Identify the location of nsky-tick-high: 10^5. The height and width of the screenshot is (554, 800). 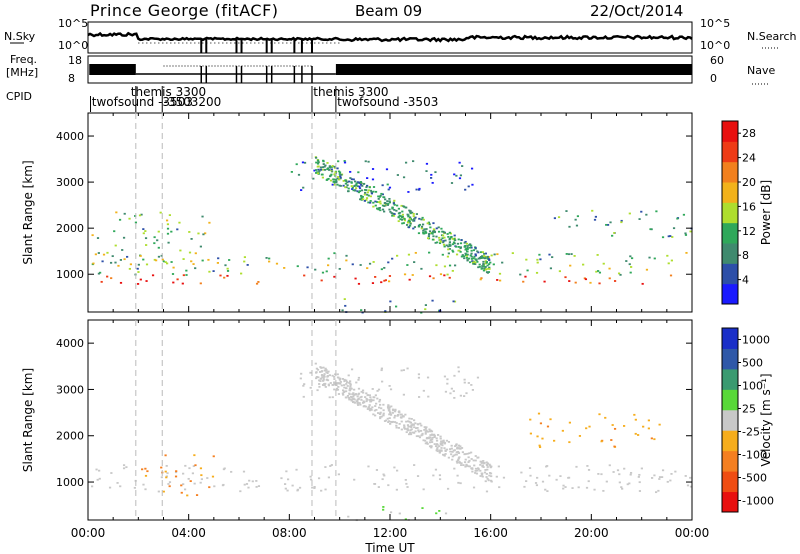
(73, 23).